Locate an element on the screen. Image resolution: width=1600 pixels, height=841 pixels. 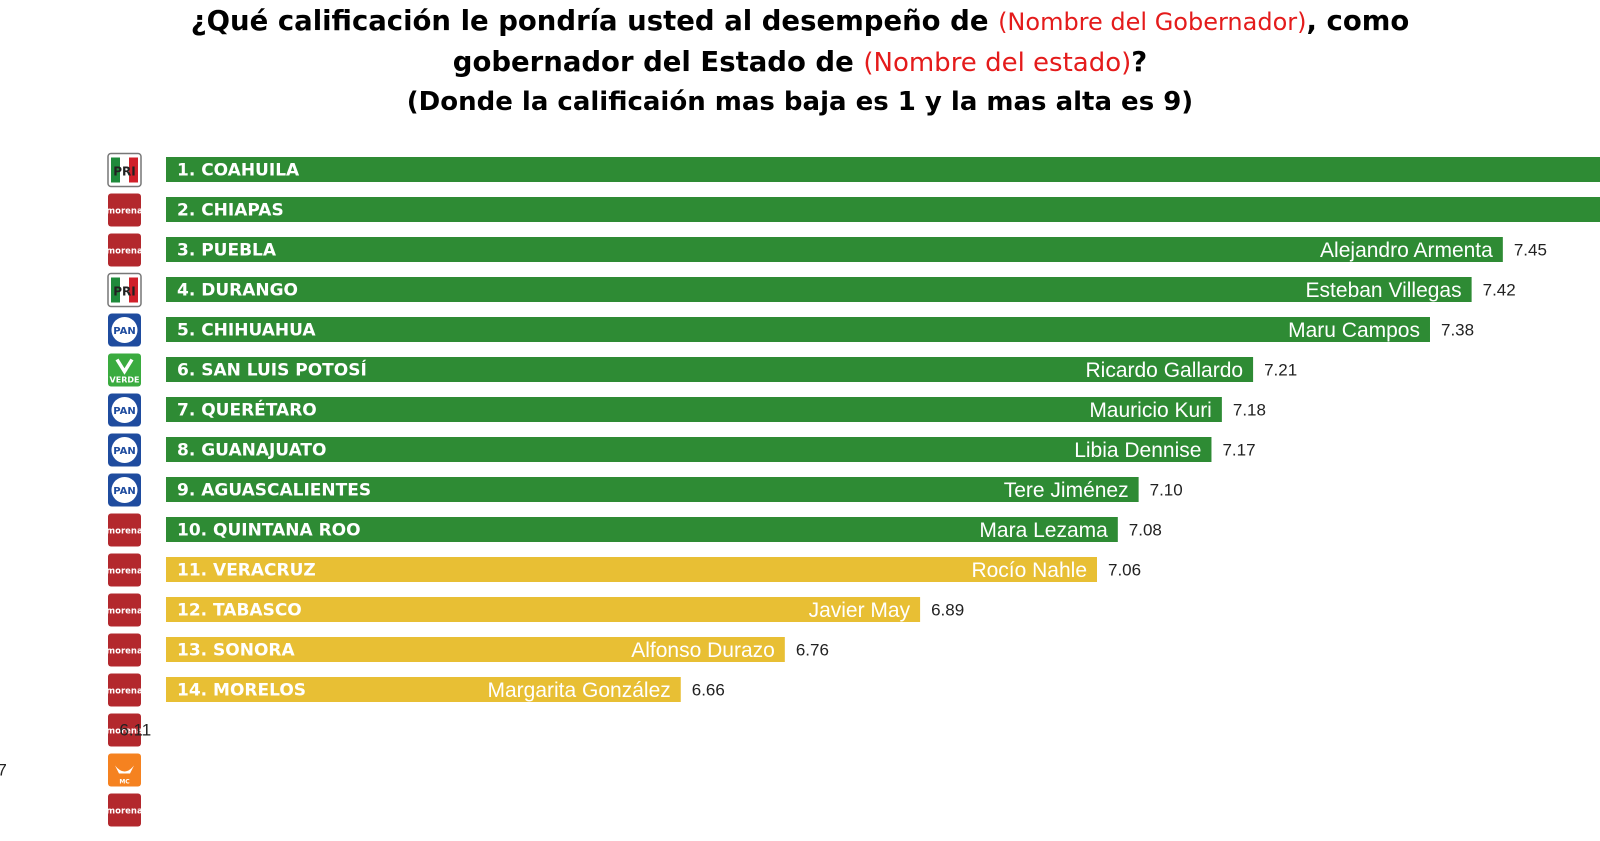
bar-state-label: 7. QUERÉTARO is located at coordinates (247, 410).